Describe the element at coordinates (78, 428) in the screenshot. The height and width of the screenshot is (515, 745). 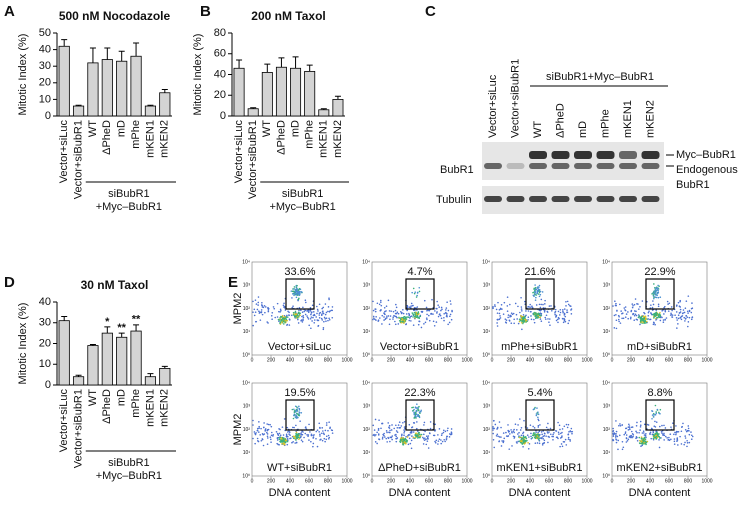
I see `x-tick-label: Vector+siBubR1` at that location.